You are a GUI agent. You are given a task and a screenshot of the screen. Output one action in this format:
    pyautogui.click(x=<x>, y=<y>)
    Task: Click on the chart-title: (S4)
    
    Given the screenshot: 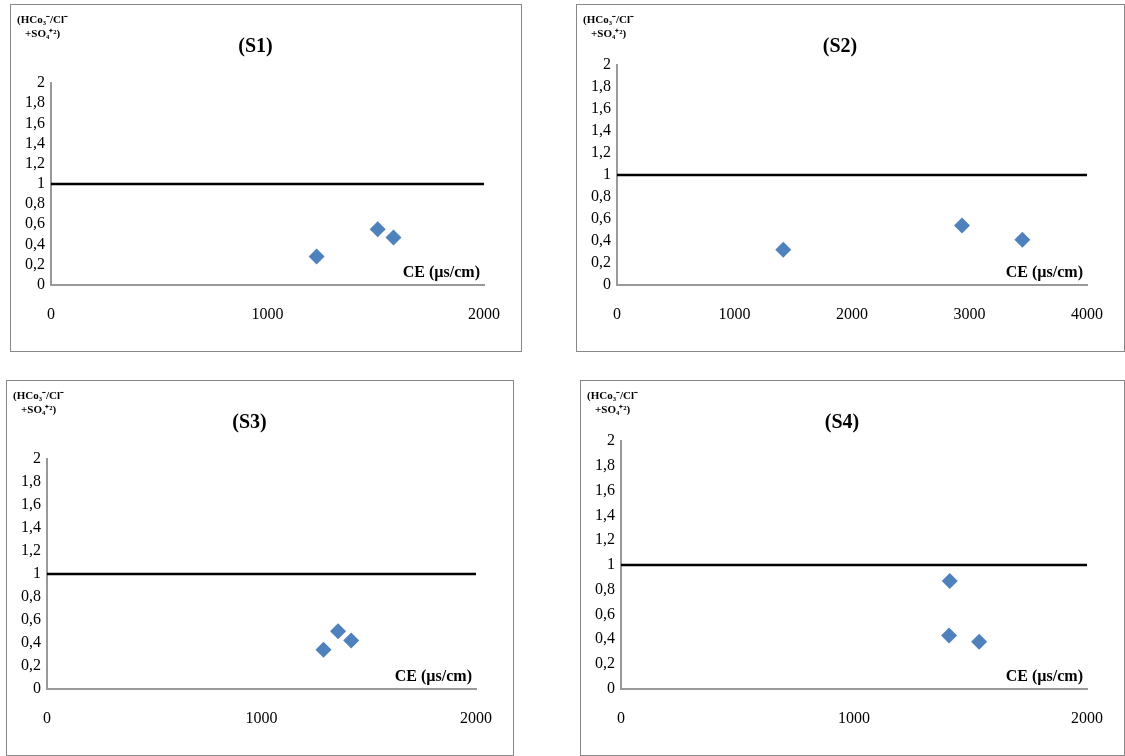 What is the action you would take?
    pyautogui.click(x=842, y=422)
    